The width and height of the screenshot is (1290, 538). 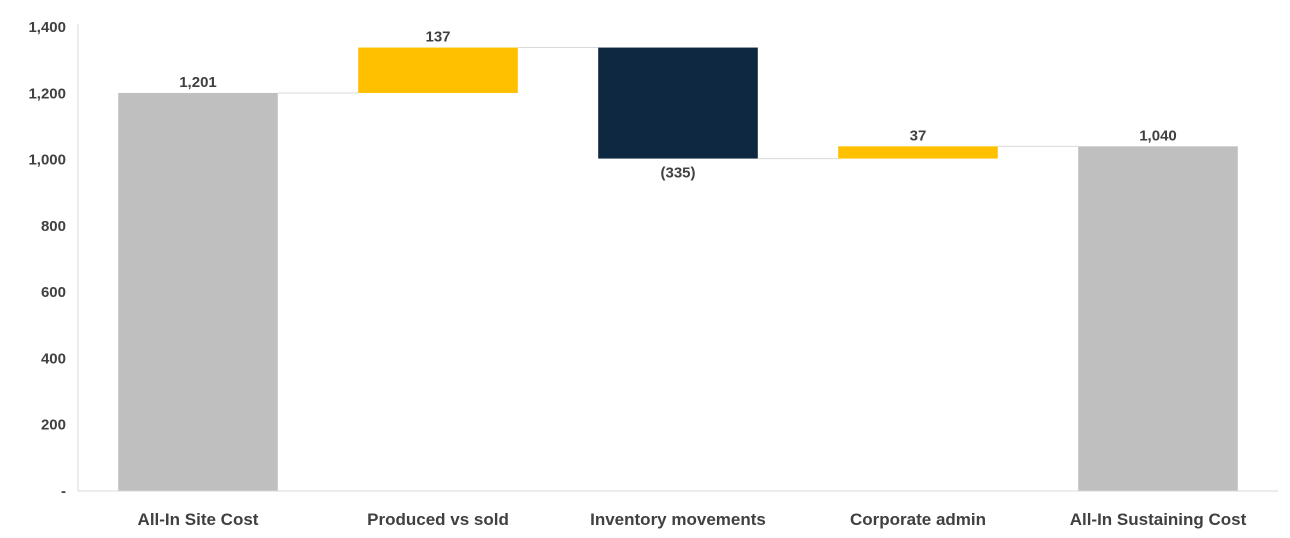 I want to click on y-tick-label: -, so click(x=63, y=491).